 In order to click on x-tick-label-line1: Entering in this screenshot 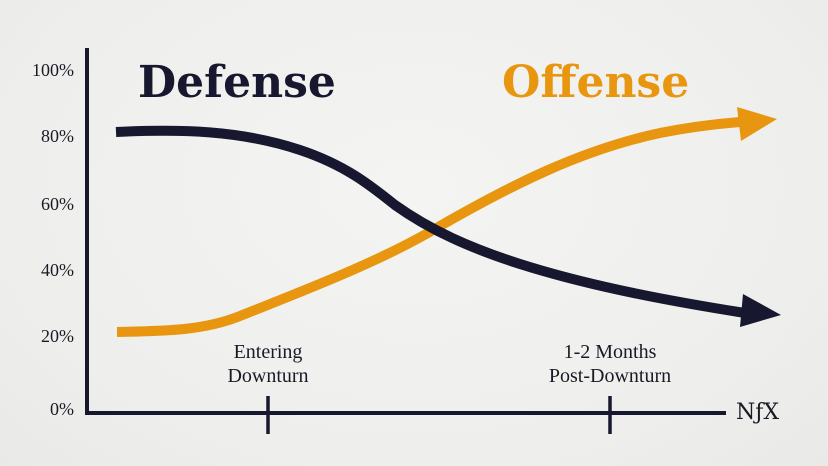, I will do `click(268, 352)`.